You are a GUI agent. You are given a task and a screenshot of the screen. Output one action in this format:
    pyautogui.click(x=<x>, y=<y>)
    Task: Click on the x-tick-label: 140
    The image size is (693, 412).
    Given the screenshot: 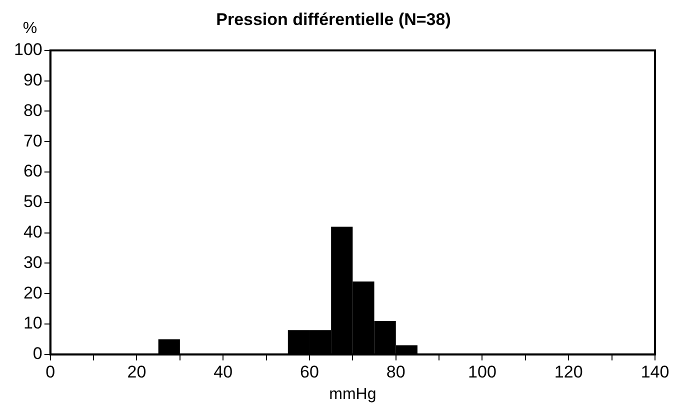 What is the action you would take?
    pyautogui.click(x=655, y=372)
    